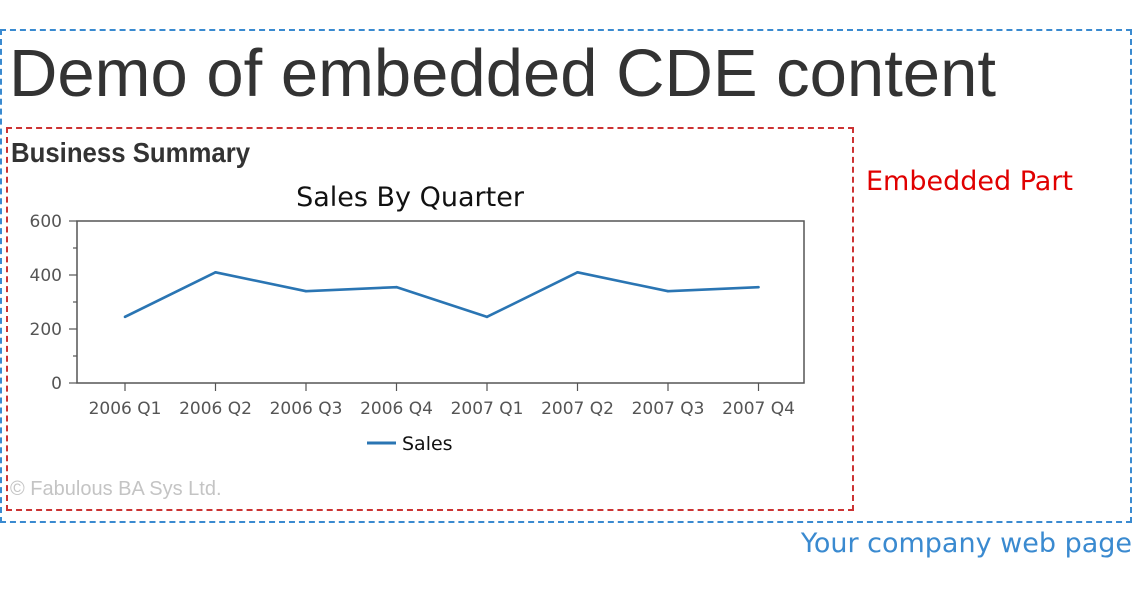  What do you see at coordinates (668, 409) in the screenshot?
I see `x-tick-label: 2007 Q3` at bounding box center [668, 409].